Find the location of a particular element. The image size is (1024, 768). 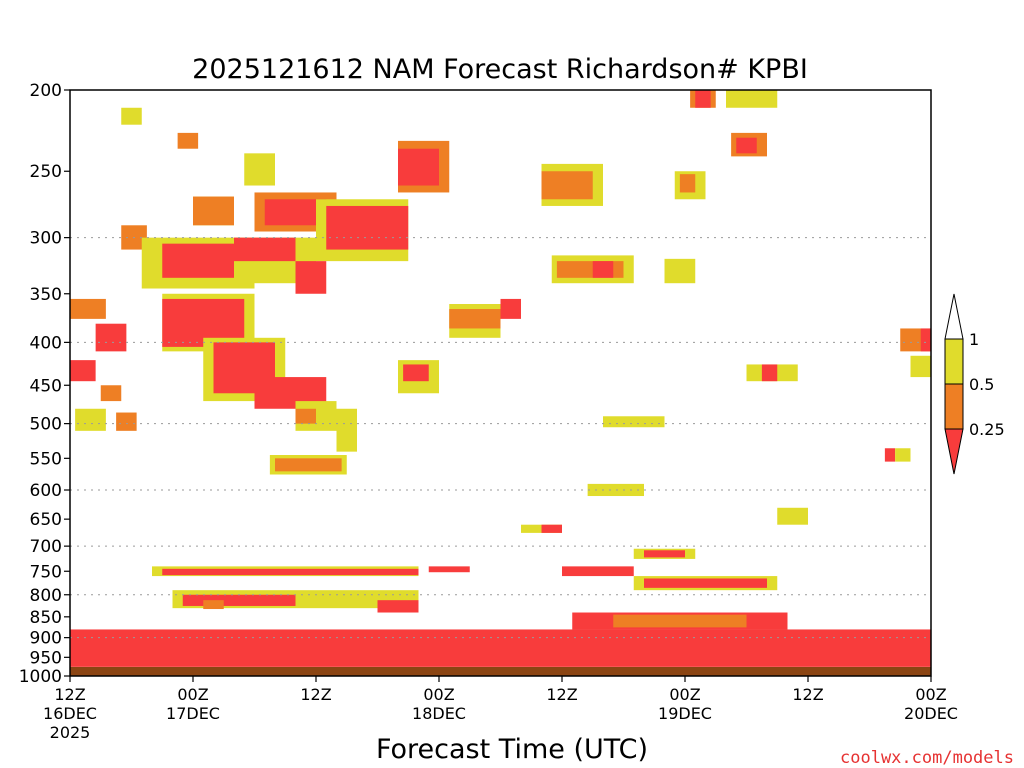

y-tick-label-450: 450 is located at coordinates (46, 386).